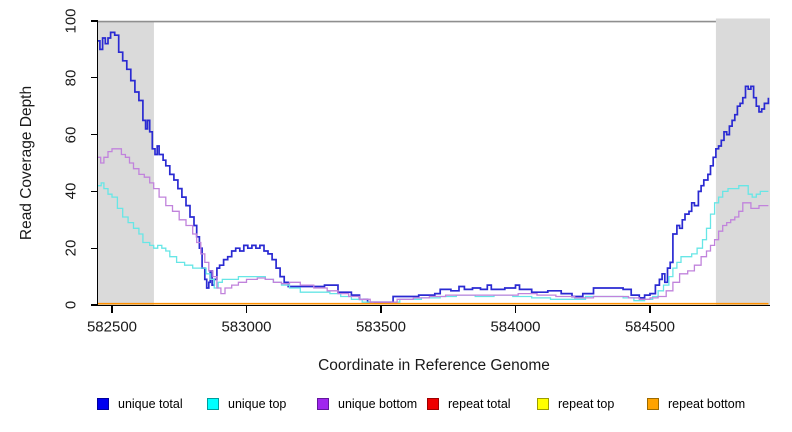  I want to click on legend-item-repeat-total: repeat total, so click(469, 404).